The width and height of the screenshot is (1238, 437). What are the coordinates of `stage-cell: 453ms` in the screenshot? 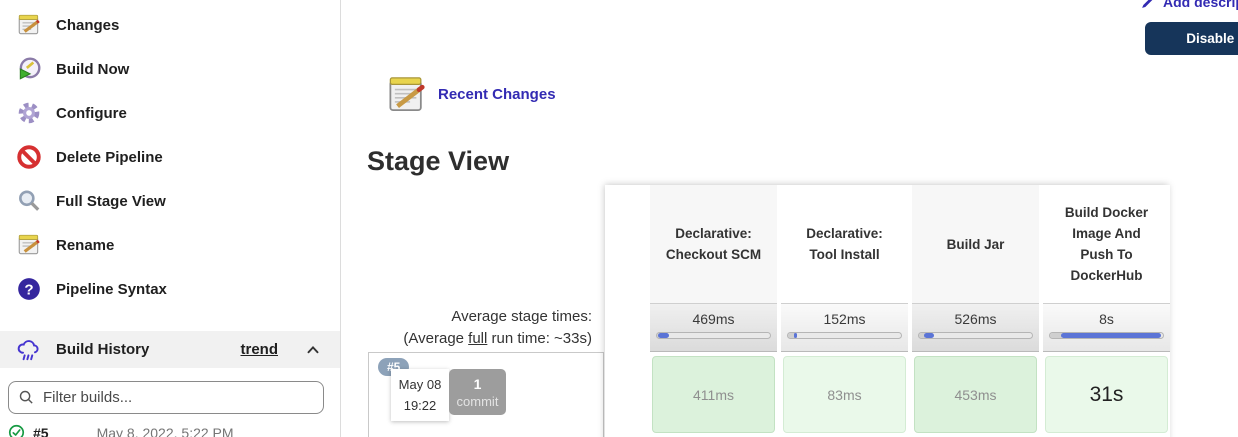 It's located at (975, 394).